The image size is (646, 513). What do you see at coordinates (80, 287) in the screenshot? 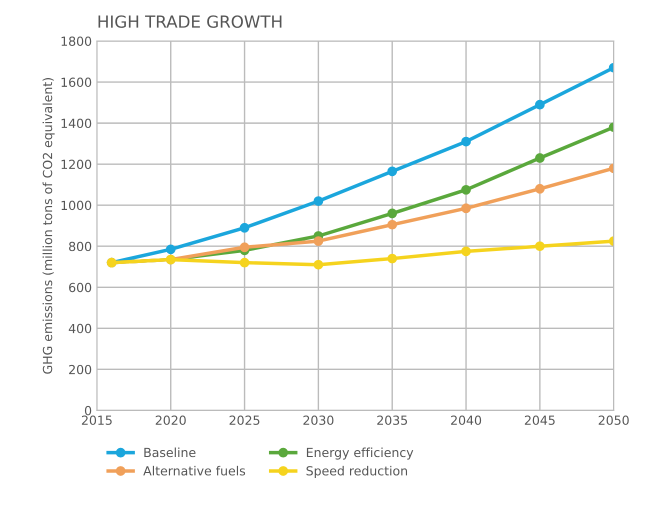
I see `y-tick-label: 600` at bounding box center [80, 287].